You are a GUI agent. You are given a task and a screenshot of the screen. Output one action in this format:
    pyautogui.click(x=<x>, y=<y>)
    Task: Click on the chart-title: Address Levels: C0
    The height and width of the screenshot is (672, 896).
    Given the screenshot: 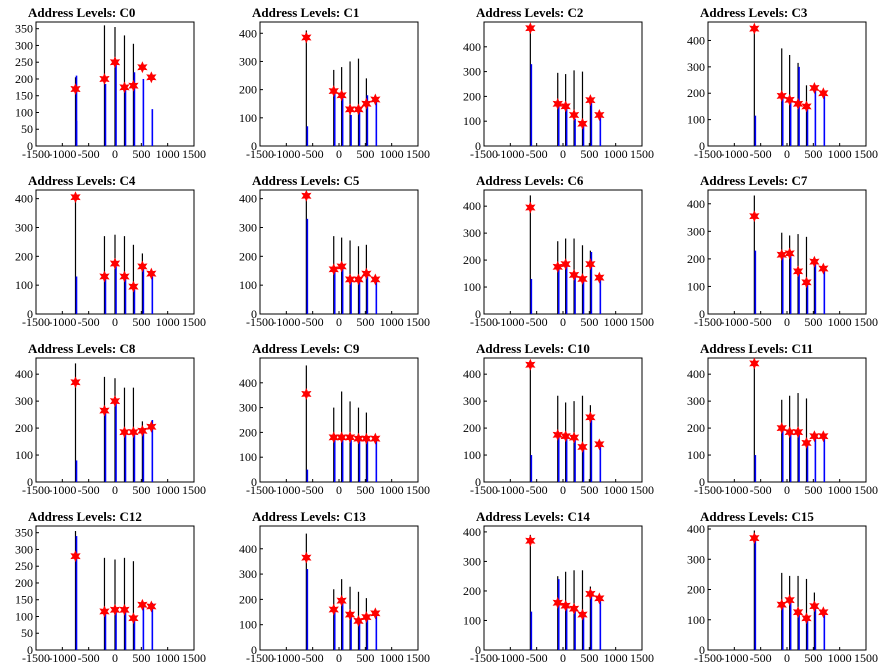 What is the action you would take?
    pyautogui.click(x=82, y=12)
    